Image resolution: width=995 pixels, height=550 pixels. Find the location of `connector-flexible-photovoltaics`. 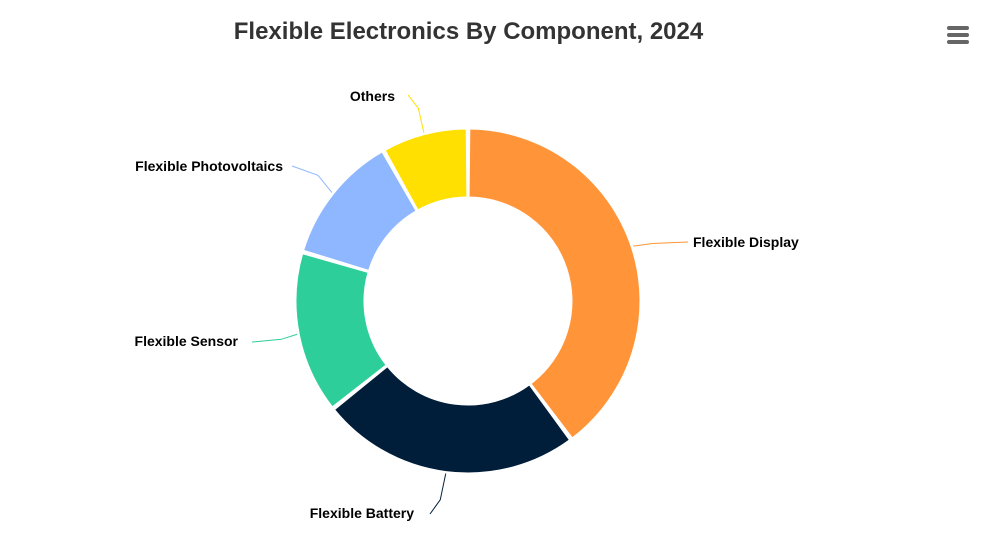

connector-flexible-photovoltaics is located at coordinates (312, 179).